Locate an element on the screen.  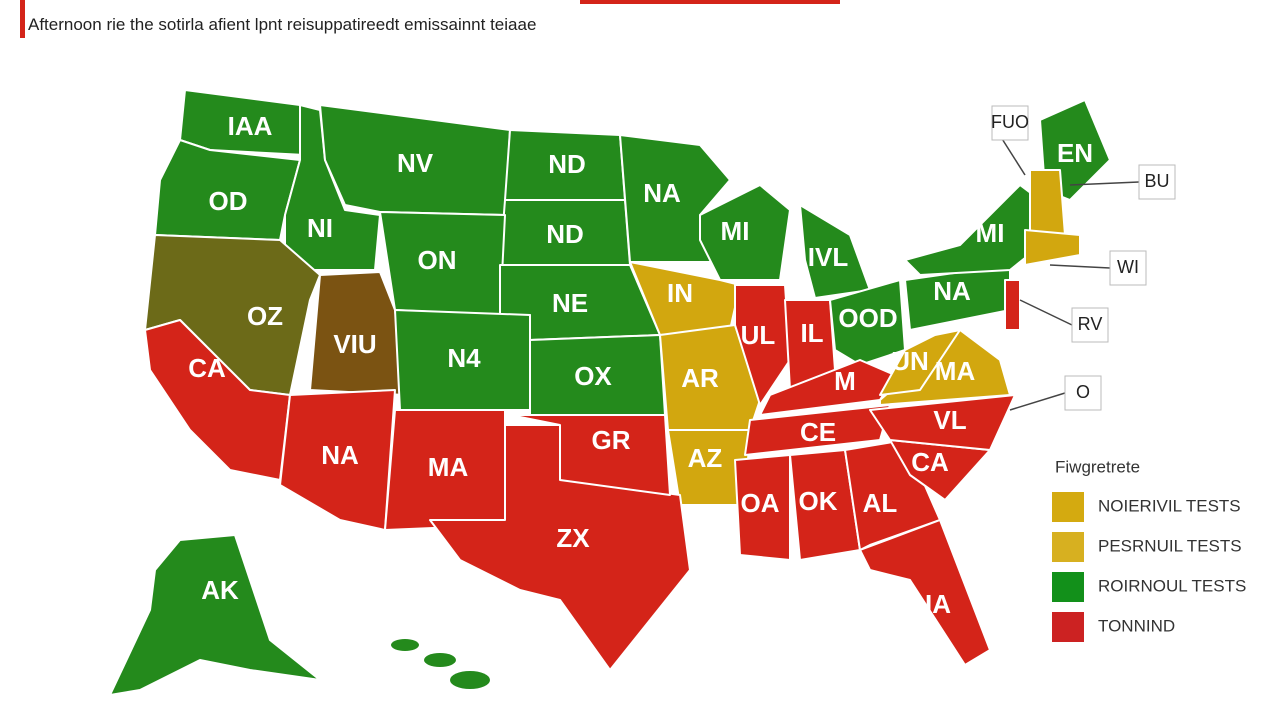
state-label: OZ is located at coordinates (265, 316).